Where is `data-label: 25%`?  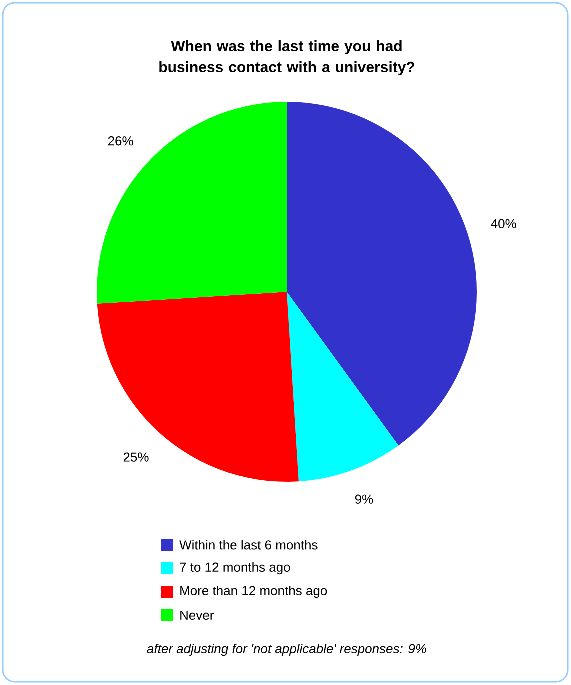 data-label: 25% is located at coordinates (136, 457).